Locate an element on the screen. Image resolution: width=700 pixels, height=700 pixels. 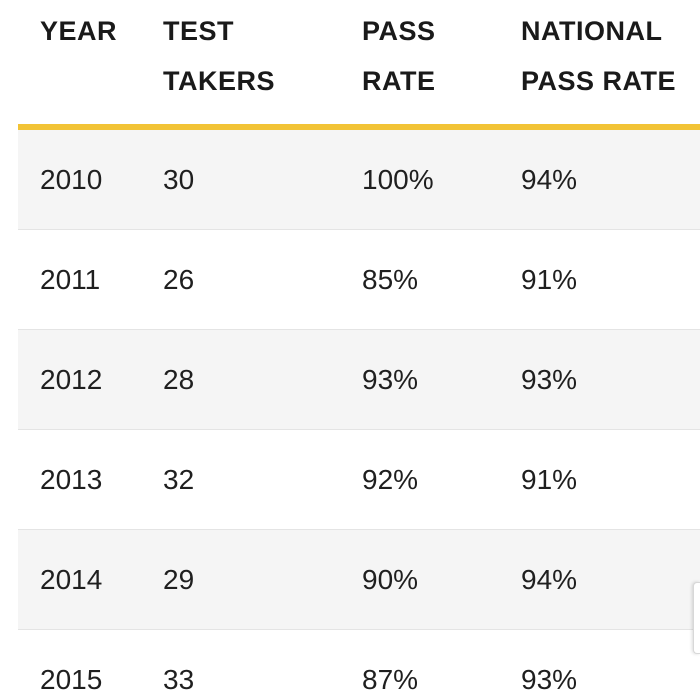
cell-year: 2010 is located at coordinates (71, 179).